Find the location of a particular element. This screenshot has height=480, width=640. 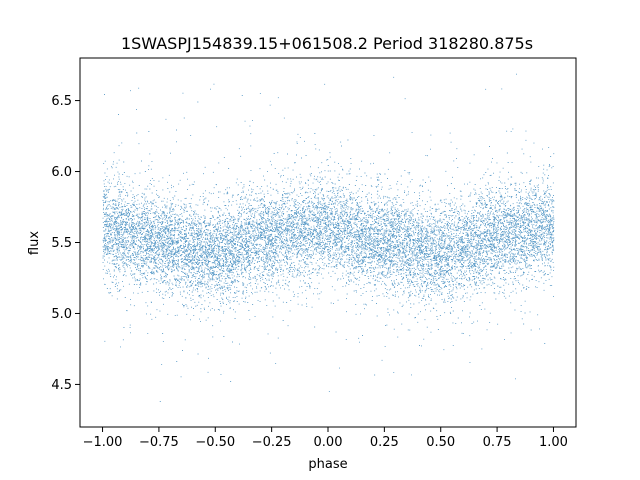

y-tick-label: 6.5 is located at coordinates (61, 101).